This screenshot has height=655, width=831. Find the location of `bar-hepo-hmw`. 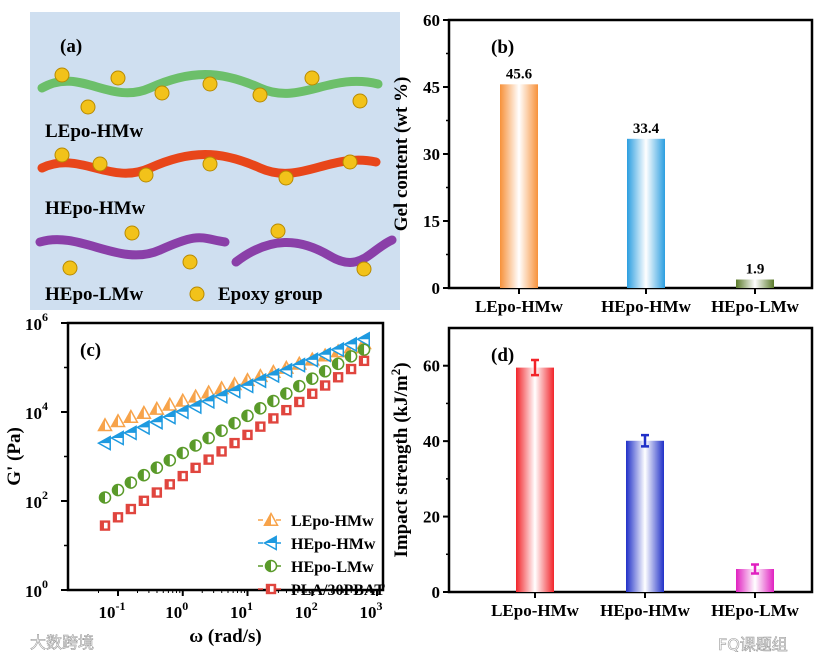

bar-hepo-hmw is located at coordinates (646, 213).